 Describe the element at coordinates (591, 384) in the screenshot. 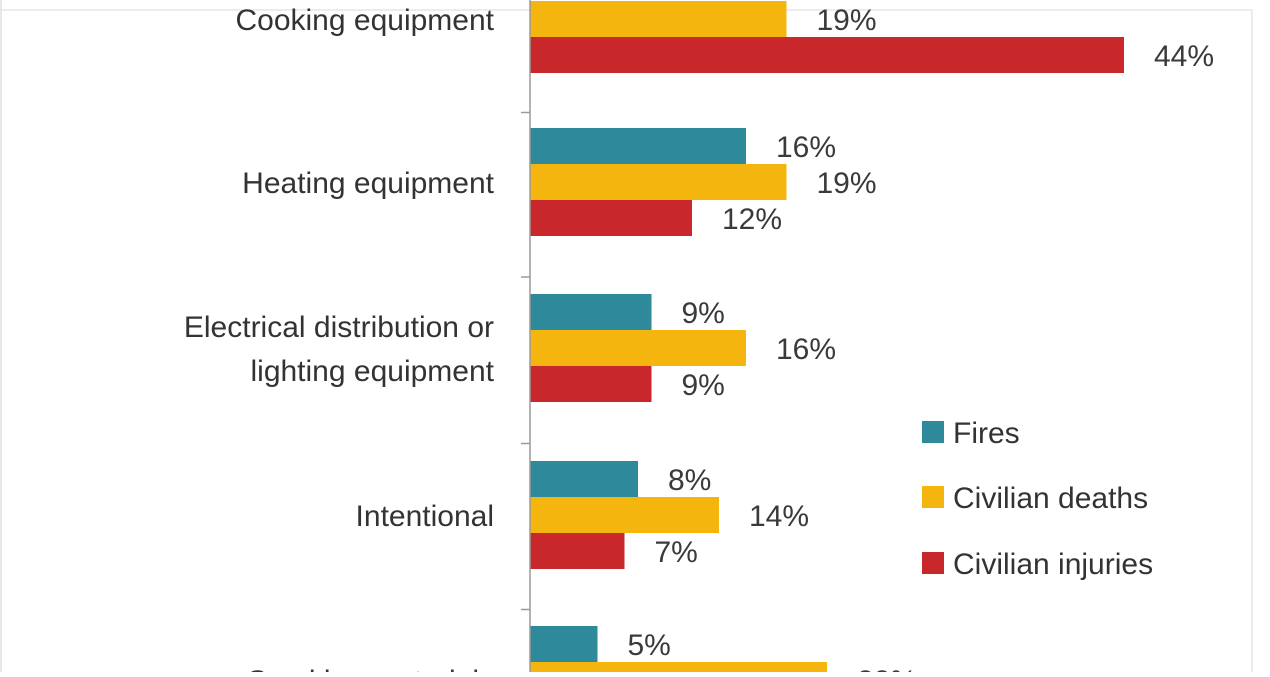

I see `bar-civilian-injuries-electrical-distribution-or-lighting-equipment` at that location.